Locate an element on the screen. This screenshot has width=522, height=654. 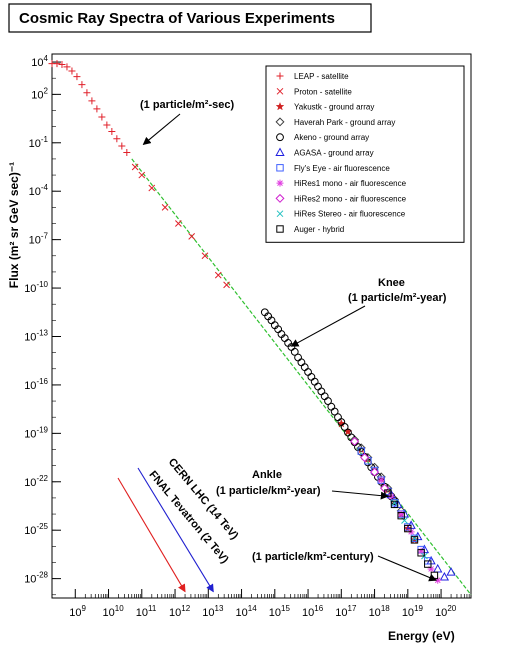
x-tick-label-10: 1019 is located at coordinates (413, 611).